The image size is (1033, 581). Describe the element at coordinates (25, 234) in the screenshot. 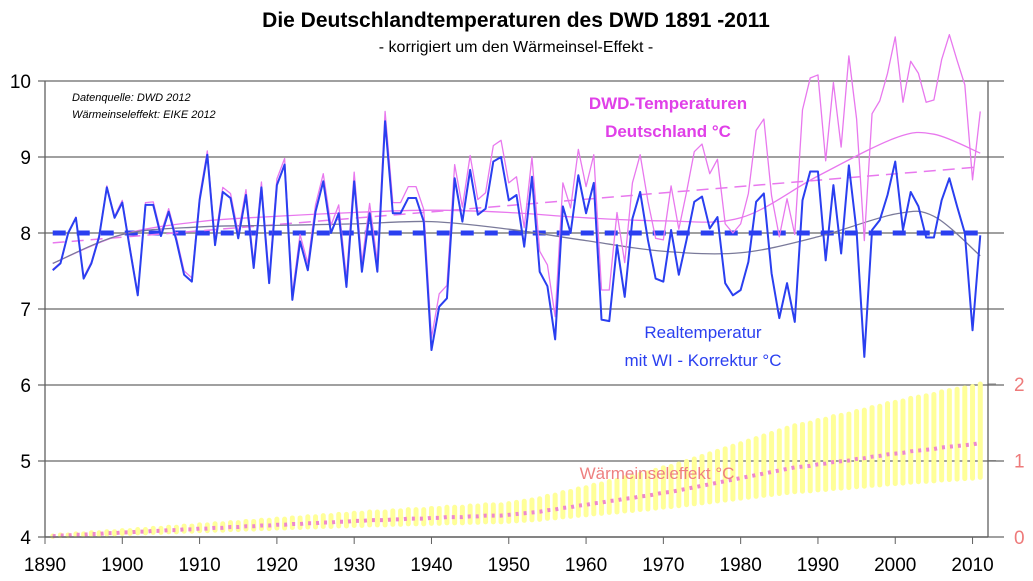

I see `y-tick-label-8: 8` at that location.